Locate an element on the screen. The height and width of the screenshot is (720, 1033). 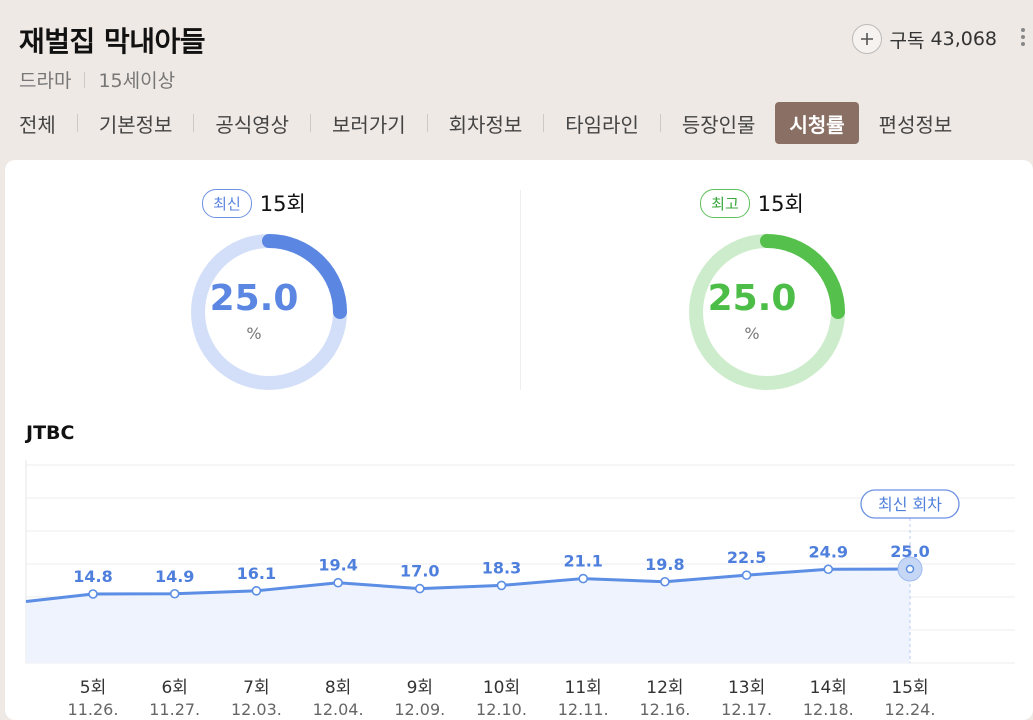
data-label: 21.1 is located at coordinates (582, 561).